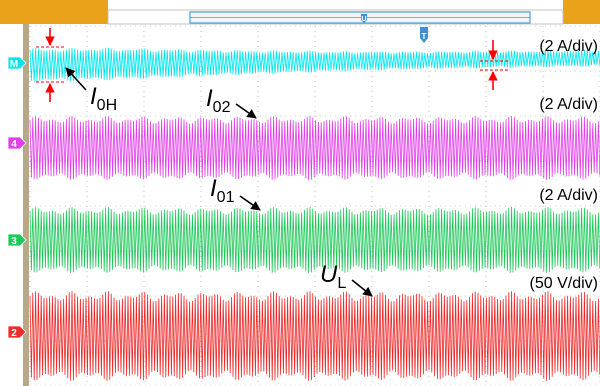 The width and height of the screenshot is (600, 386). What do you see at coordinates (54, 12) in the screenshot?
I see `status-bar-left-orange` at bounding box center [54, 12].